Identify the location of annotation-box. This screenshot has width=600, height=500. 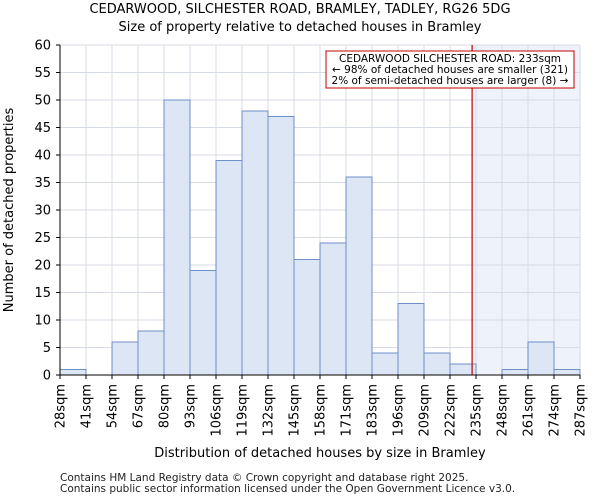
(450, 69).